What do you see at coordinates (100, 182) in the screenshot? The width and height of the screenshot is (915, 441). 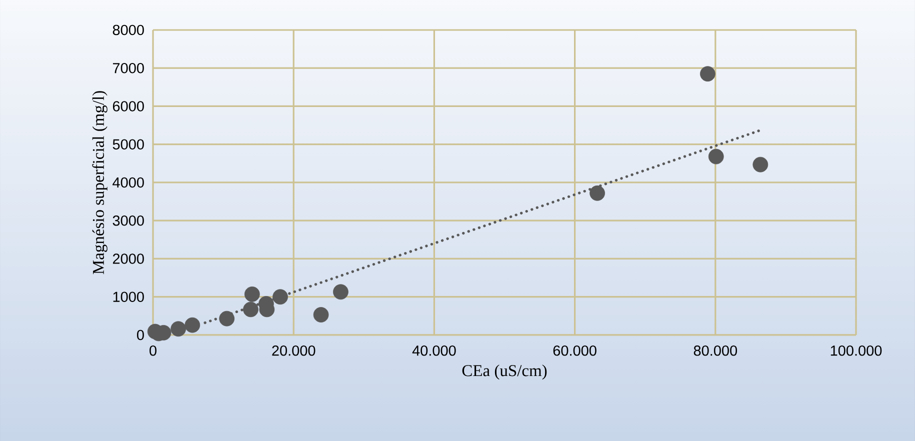 I see `y-axis-title: Magnésio superficial (mg/l)` at bounding box center [100, 182].